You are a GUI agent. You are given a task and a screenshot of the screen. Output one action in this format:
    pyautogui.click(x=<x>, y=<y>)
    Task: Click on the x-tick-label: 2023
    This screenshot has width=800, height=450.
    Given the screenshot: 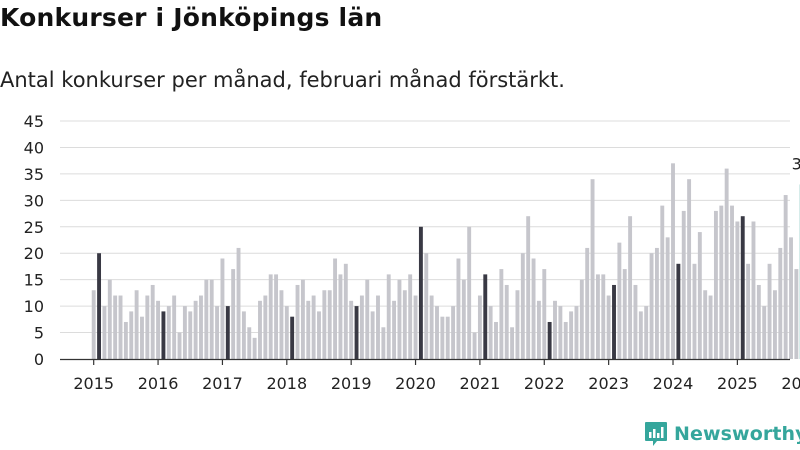 What is the action you would take?
    pyautogui.click(x=608, y=383)
    